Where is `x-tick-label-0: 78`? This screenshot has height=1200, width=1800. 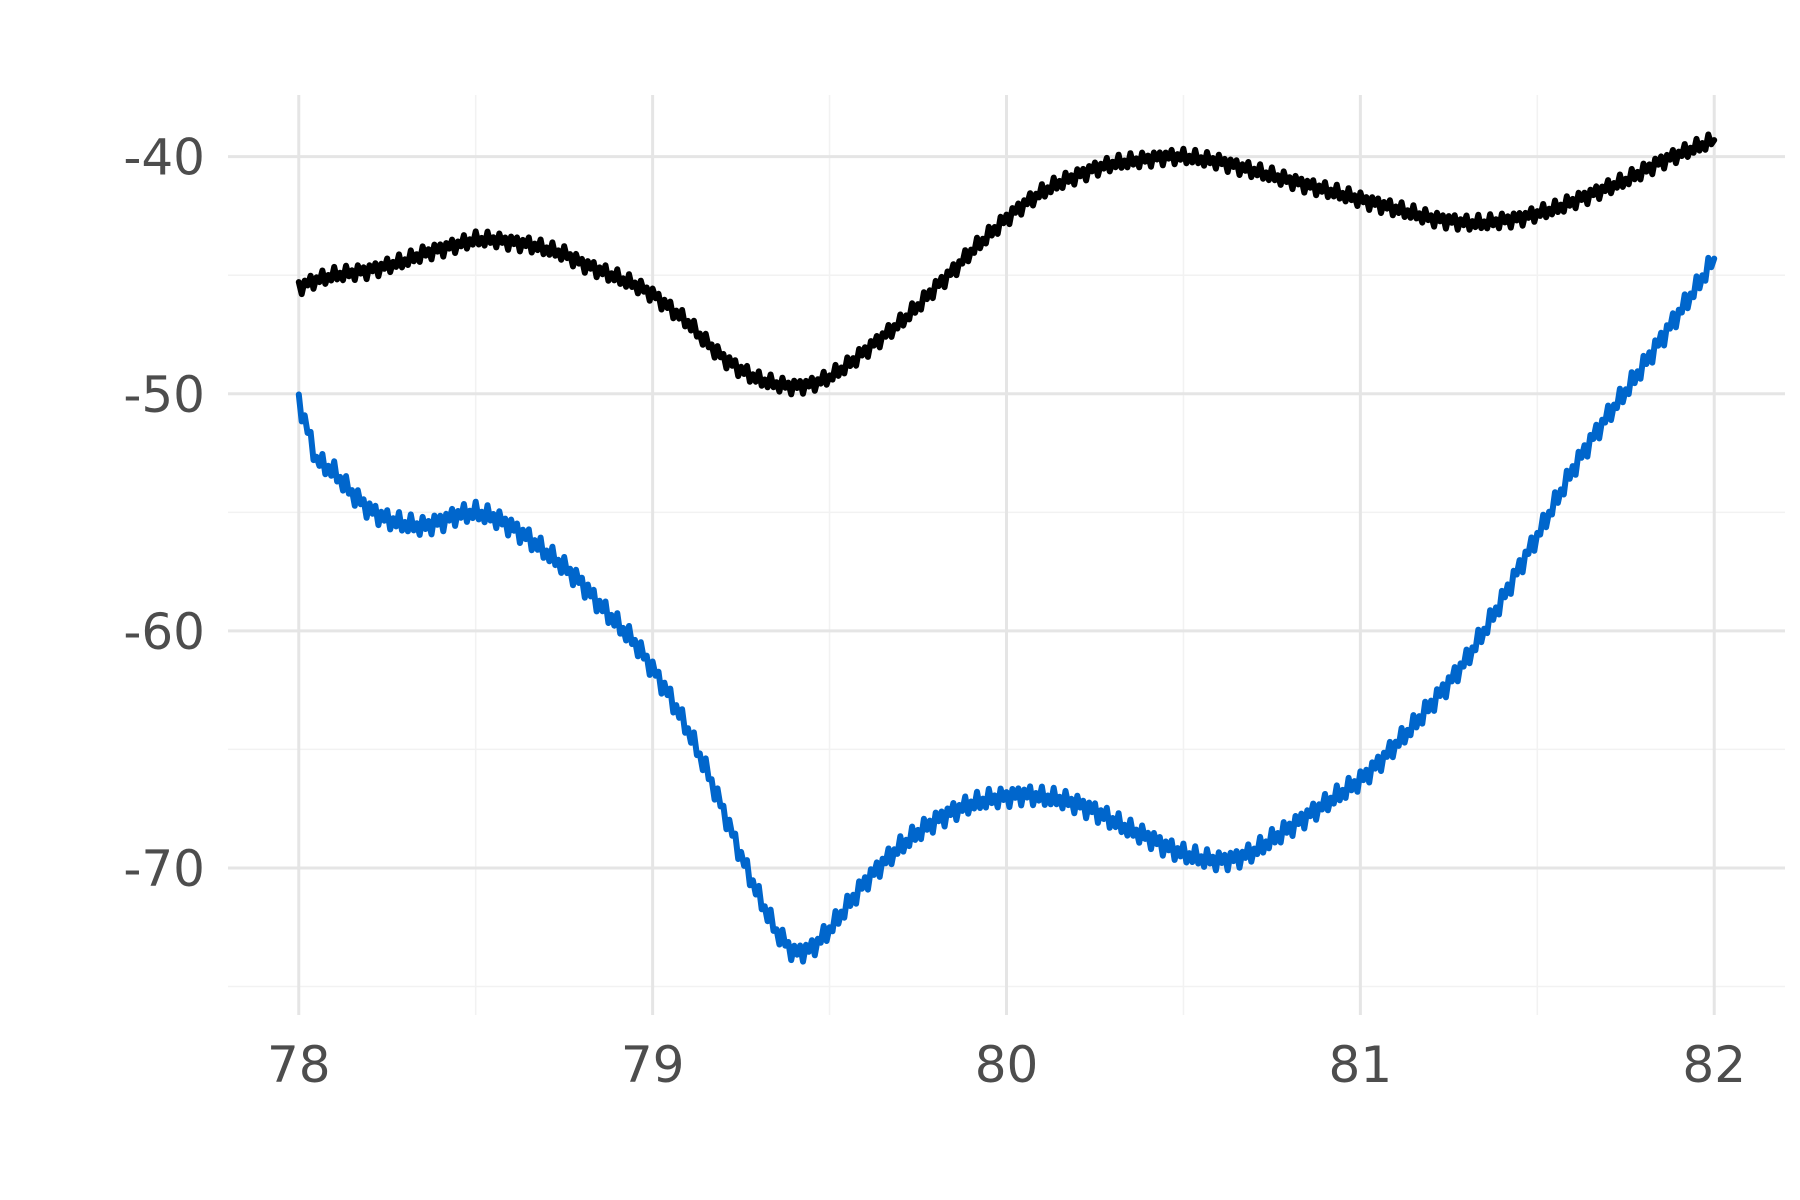 x-tick-label-0: 78 is located at coordinates (299, 1065).